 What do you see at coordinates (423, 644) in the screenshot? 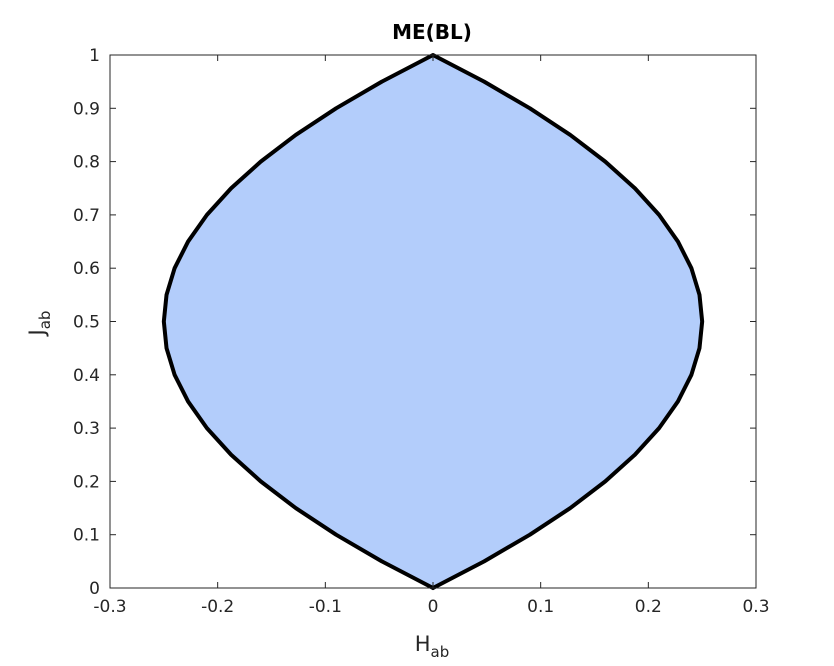
I see `x-axis-label-main: H` at bounding box center [423, 644].